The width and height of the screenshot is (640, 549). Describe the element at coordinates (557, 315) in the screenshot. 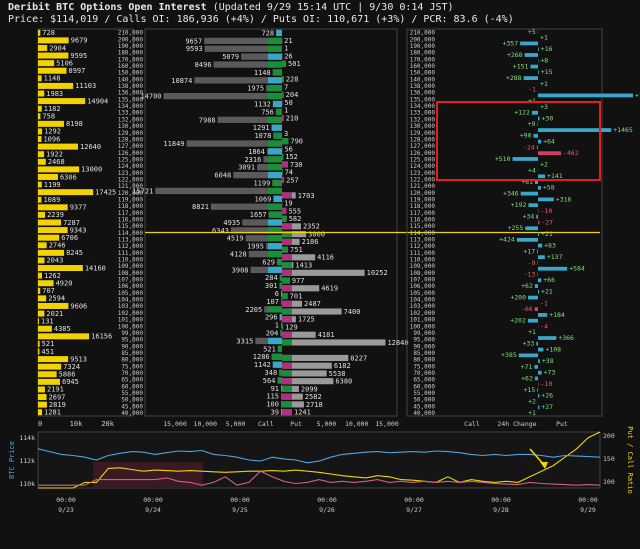

I see `change-put-label: +184` at that location.